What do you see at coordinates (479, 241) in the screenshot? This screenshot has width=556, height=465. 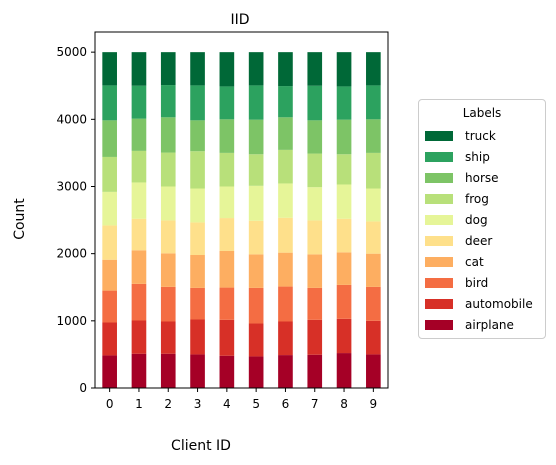 I see `legend-label: deer` at bounding box center [479, 241].